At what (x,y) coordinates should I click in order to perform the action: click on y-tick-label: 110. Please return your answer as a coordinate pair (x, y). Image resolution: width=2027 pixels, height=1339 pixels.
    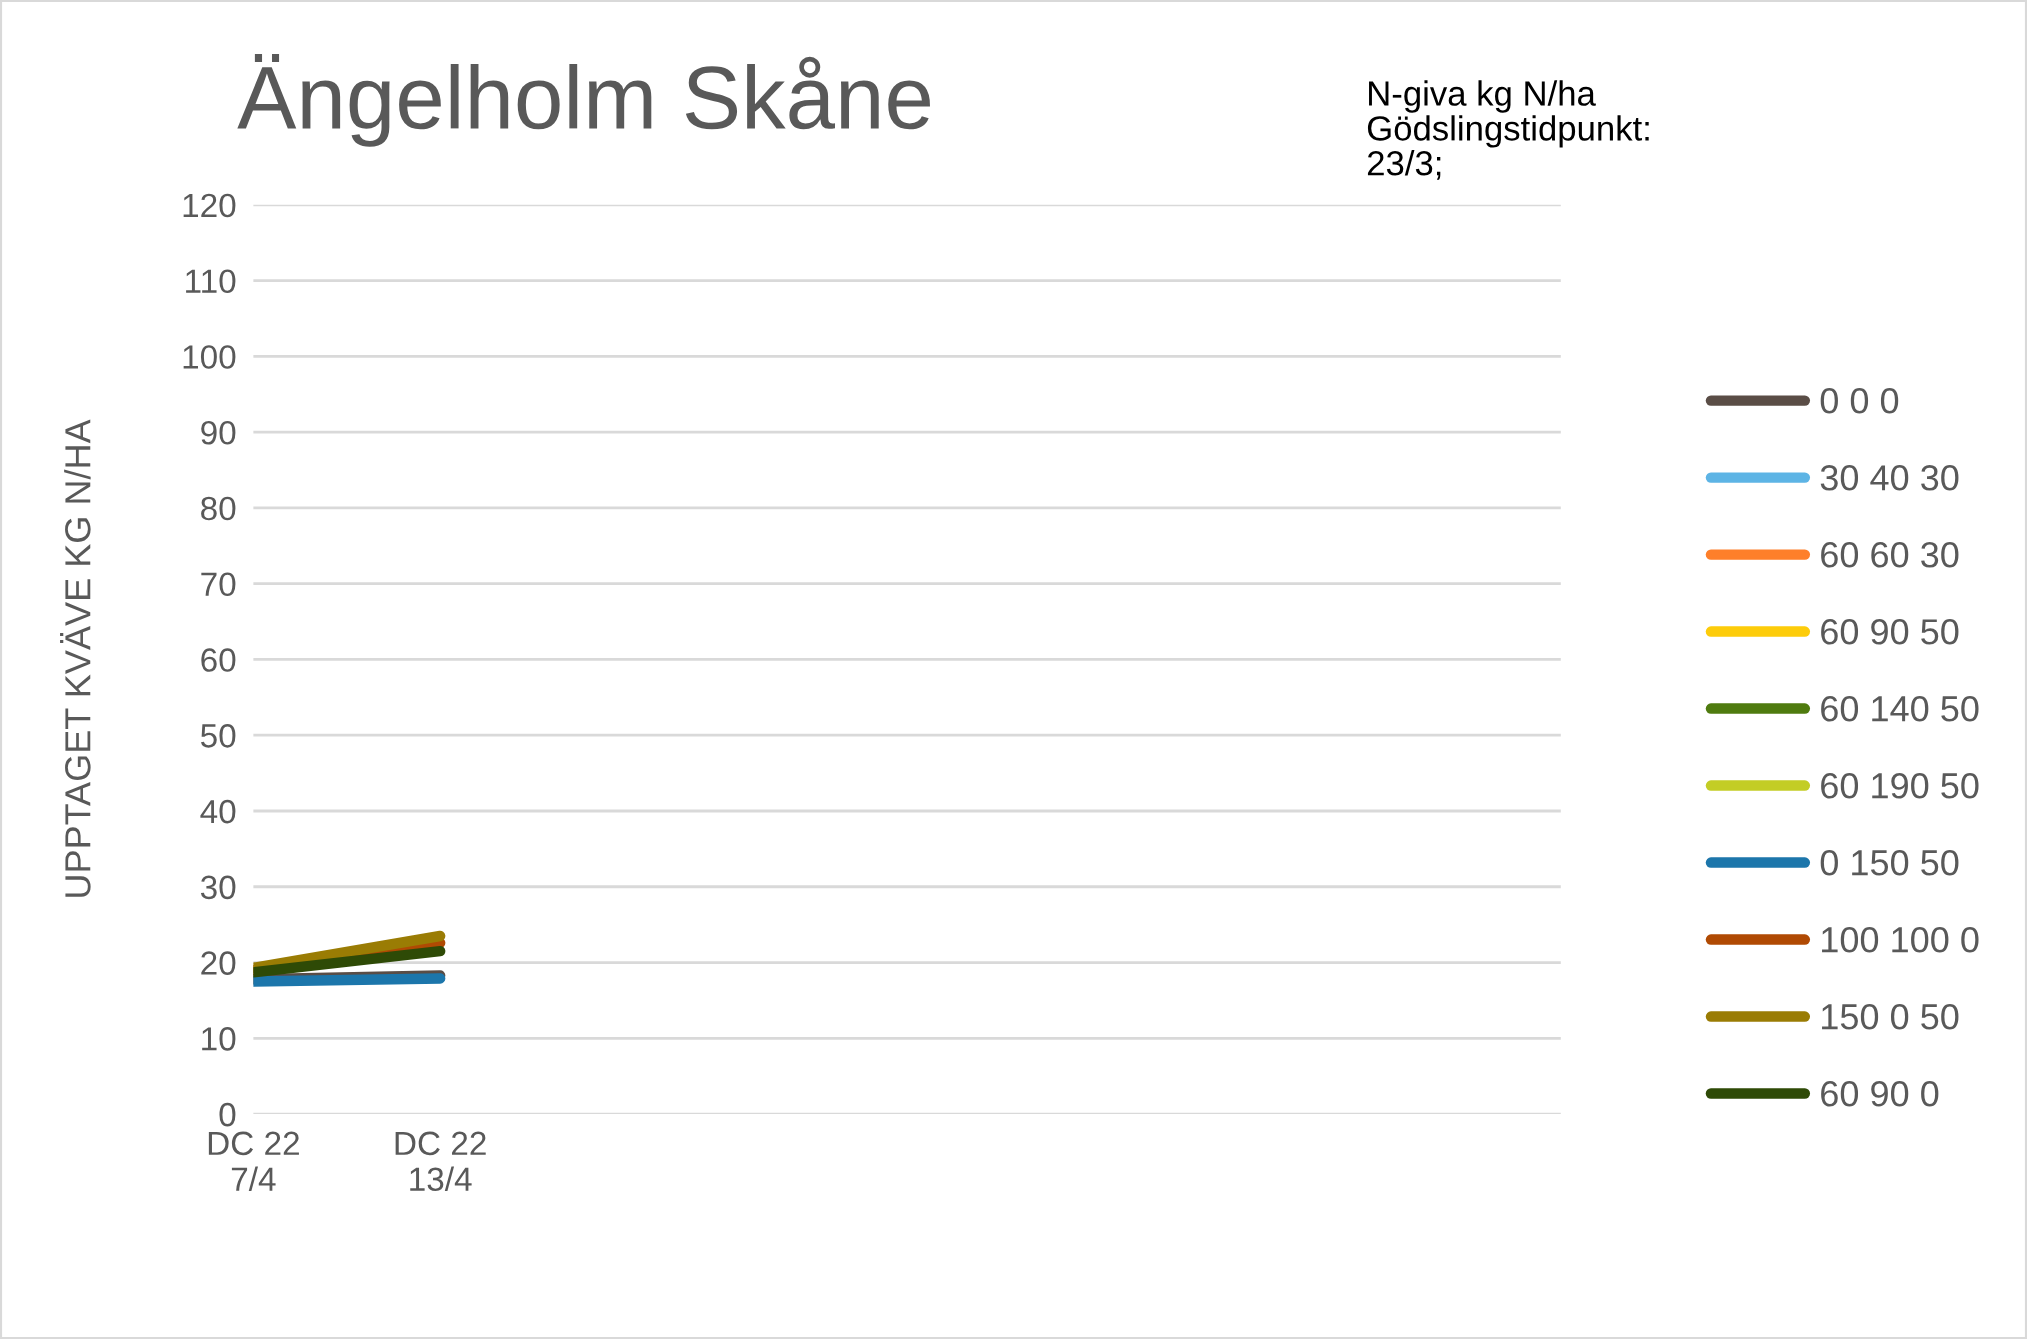
    Looking at the image, I should click on (211, 281).